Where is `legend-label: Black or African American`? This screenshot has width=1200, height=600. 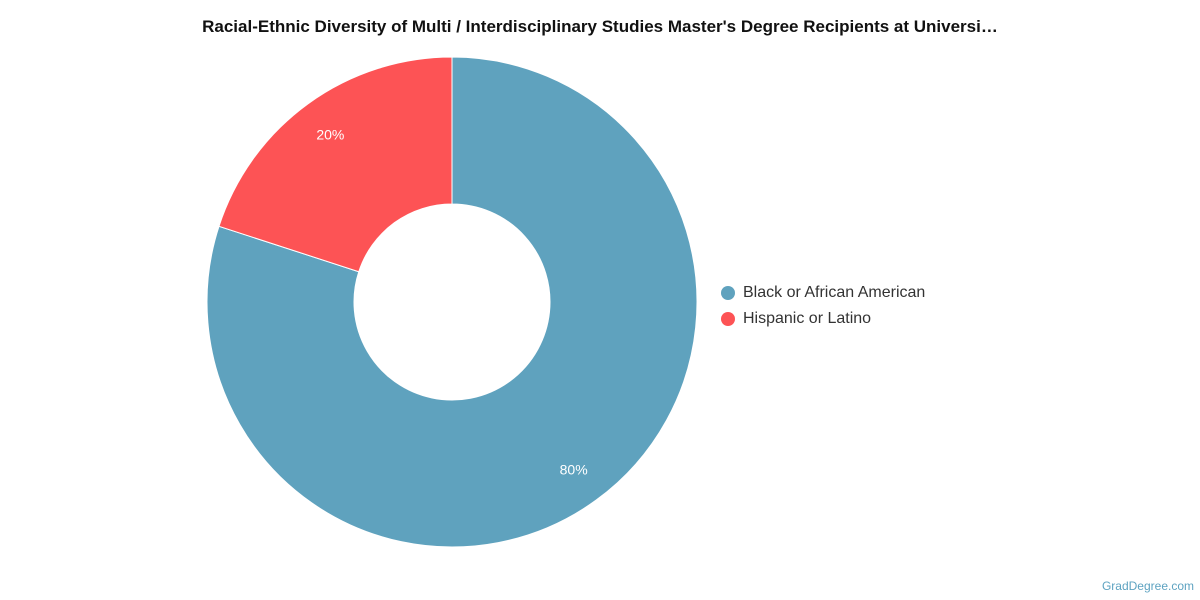
legend-label: Black or African American is located at coordinates (834, 292).